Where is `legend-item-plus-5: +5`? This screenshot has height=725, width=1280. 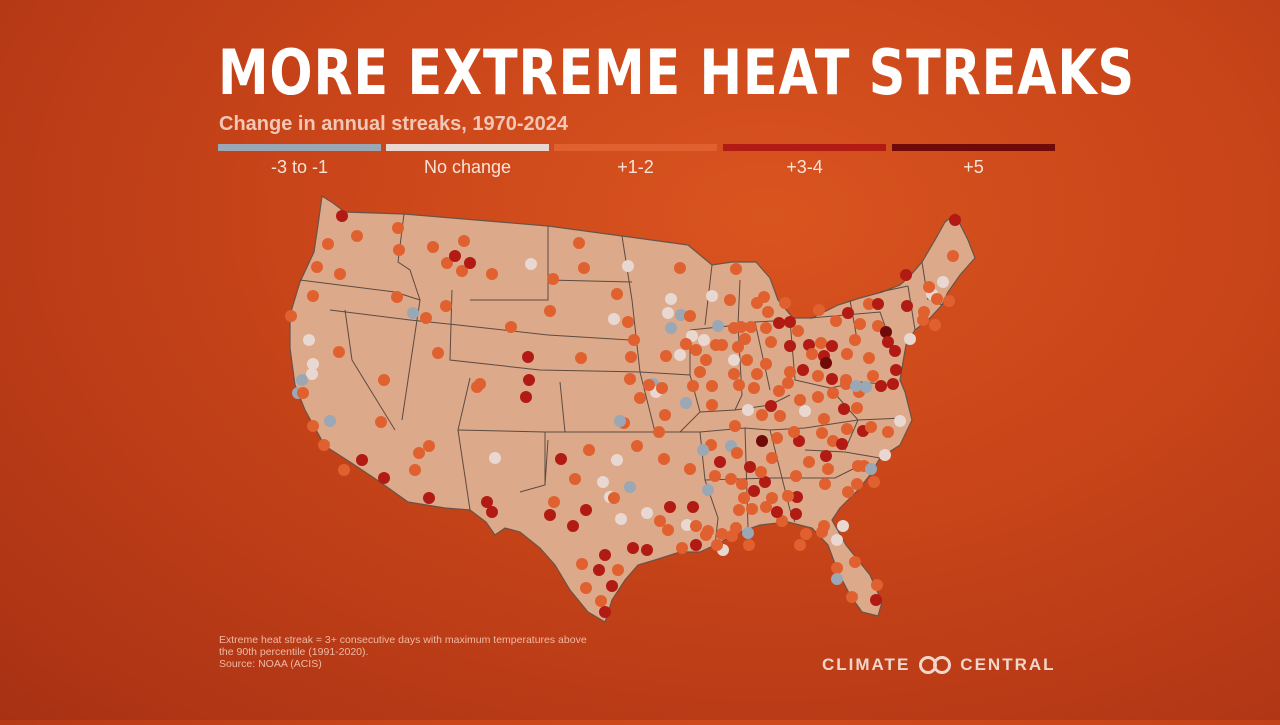
legend-item-plus-5: +5 is located at coordinates (973, 161).